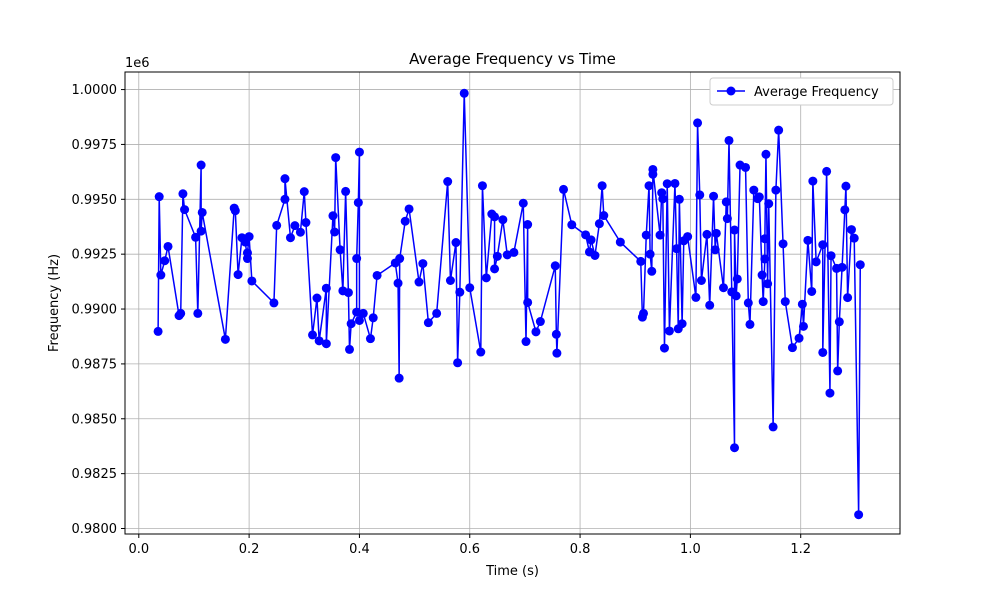 The width and height of the screenshot is (1000, 600). Describe the element at coordinates (95, 200) in the screenshot. I see `y-tick-label: 0.9950` at that location.